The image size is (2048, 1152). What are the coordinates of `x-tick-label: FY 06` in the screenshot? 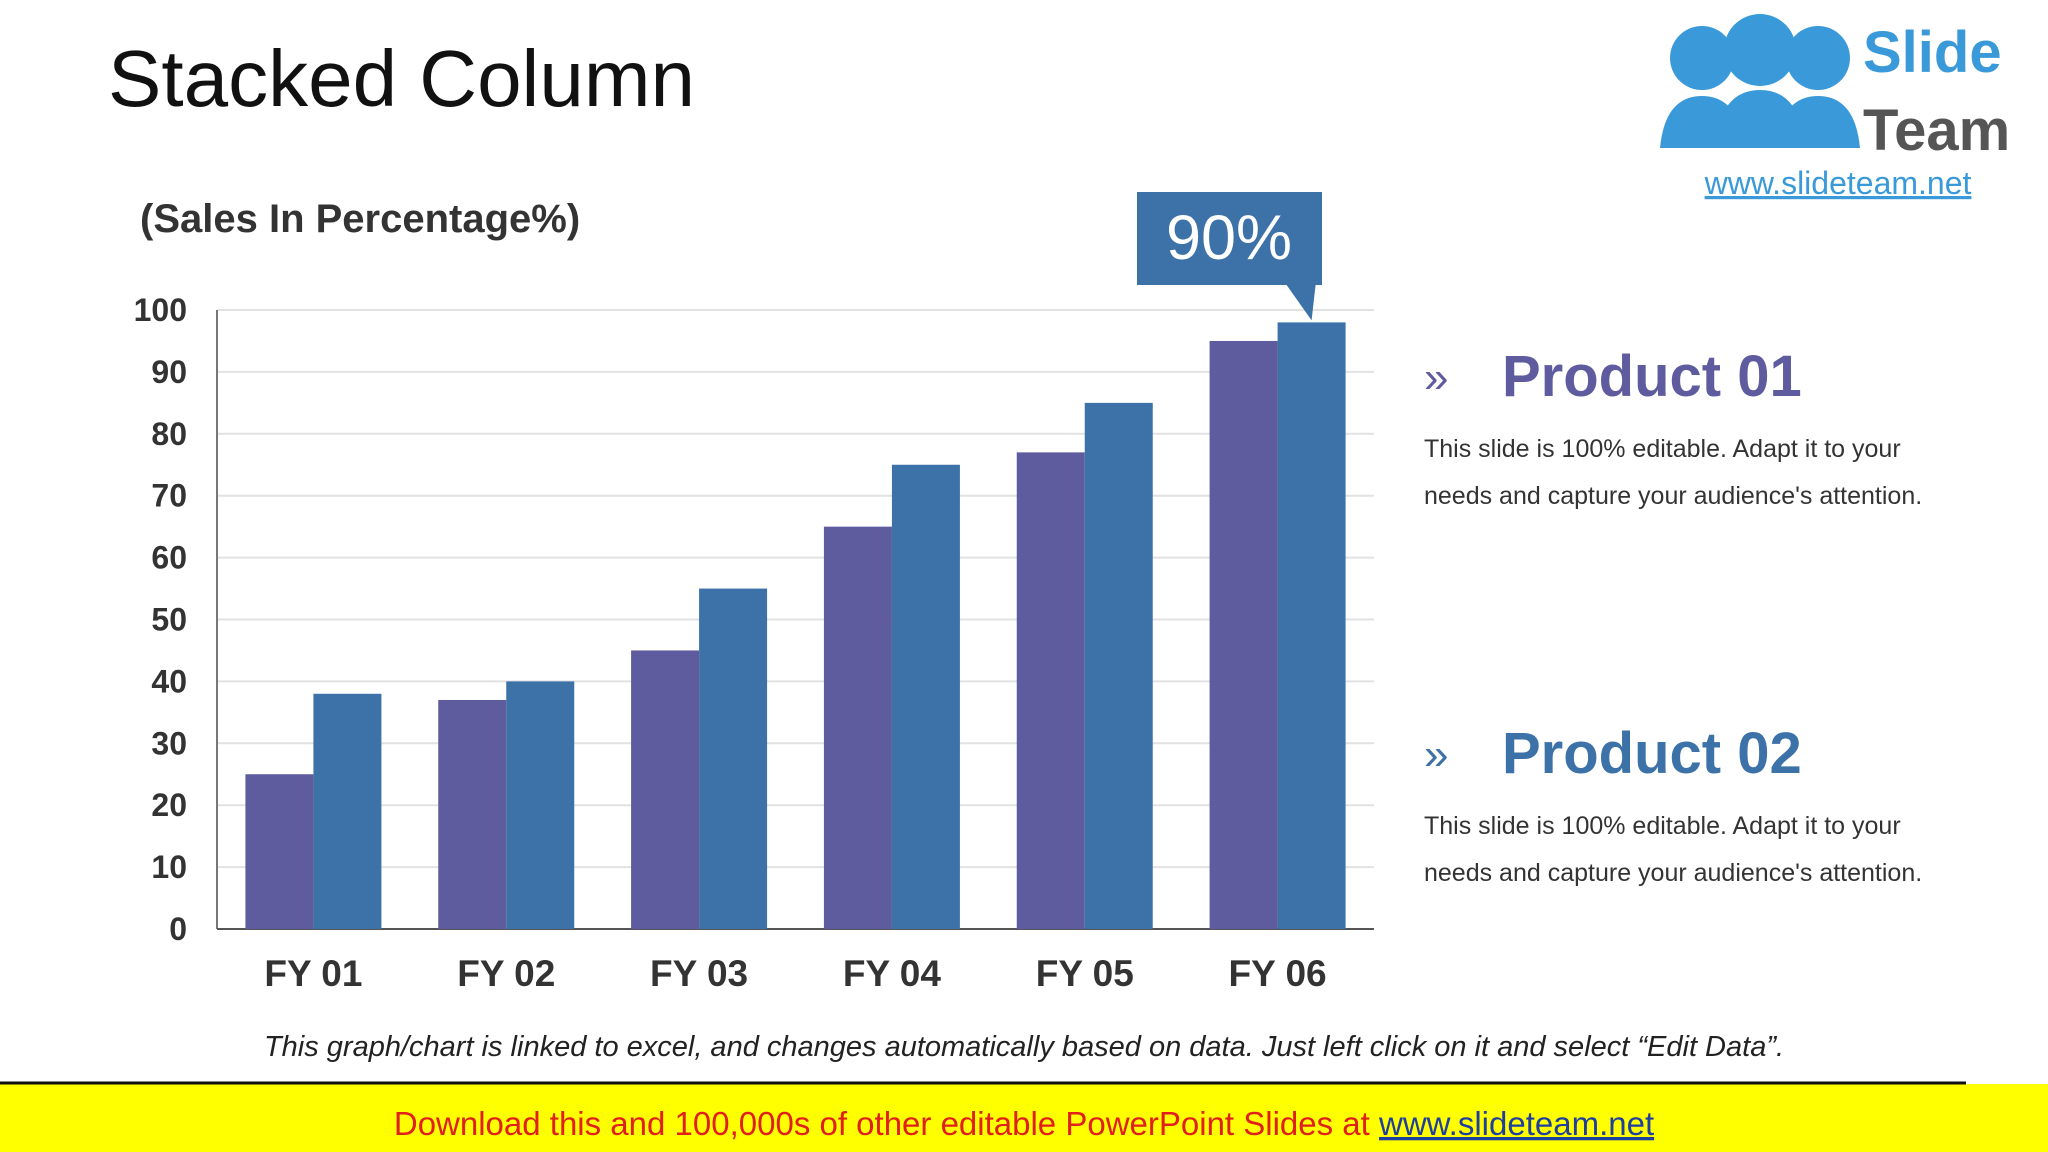 It's located at (1278, 973).